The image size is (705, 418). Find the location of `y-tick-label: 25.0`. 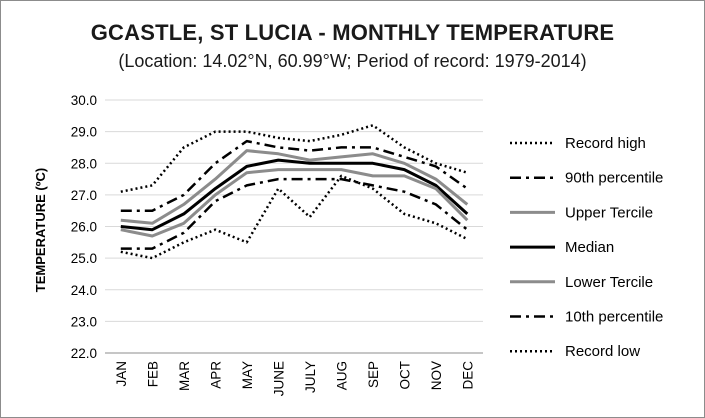

y-tick-label: 25.0 is located at coordinates (84, 258).